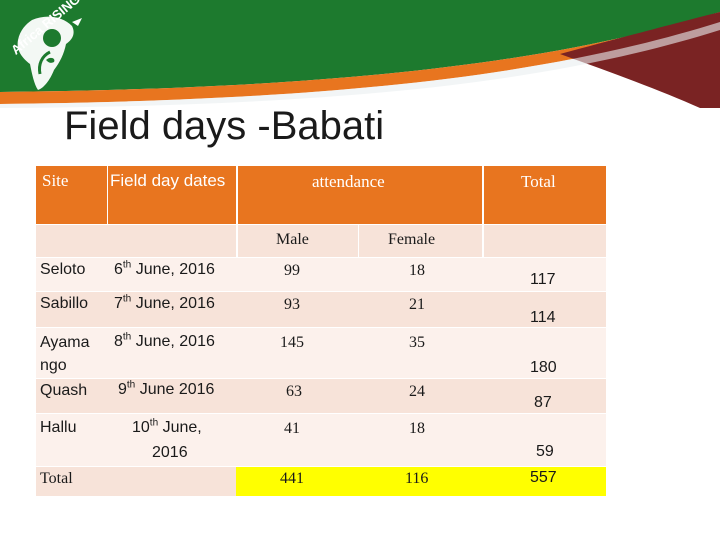  Describe the element at coordinates (543, 402) in the screenshot. I see `total-cell: 87` at that location.